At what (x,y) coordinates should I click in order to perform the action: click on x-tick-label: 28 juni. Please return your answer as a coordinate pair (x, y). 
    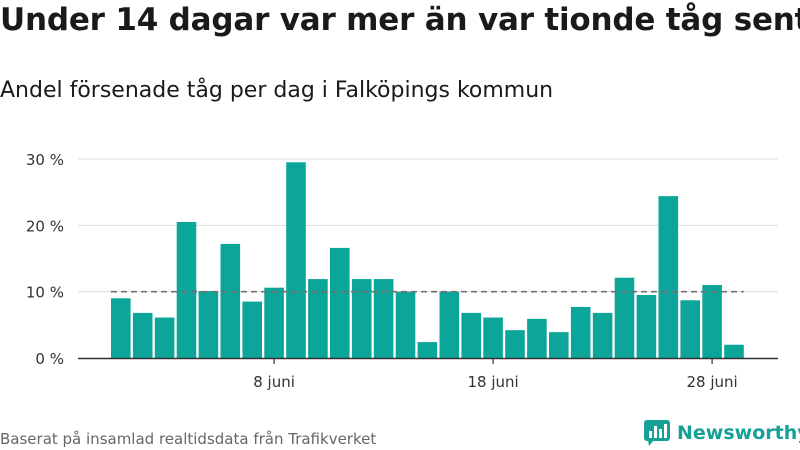
    Looking at the image, I should click on (711, 382).